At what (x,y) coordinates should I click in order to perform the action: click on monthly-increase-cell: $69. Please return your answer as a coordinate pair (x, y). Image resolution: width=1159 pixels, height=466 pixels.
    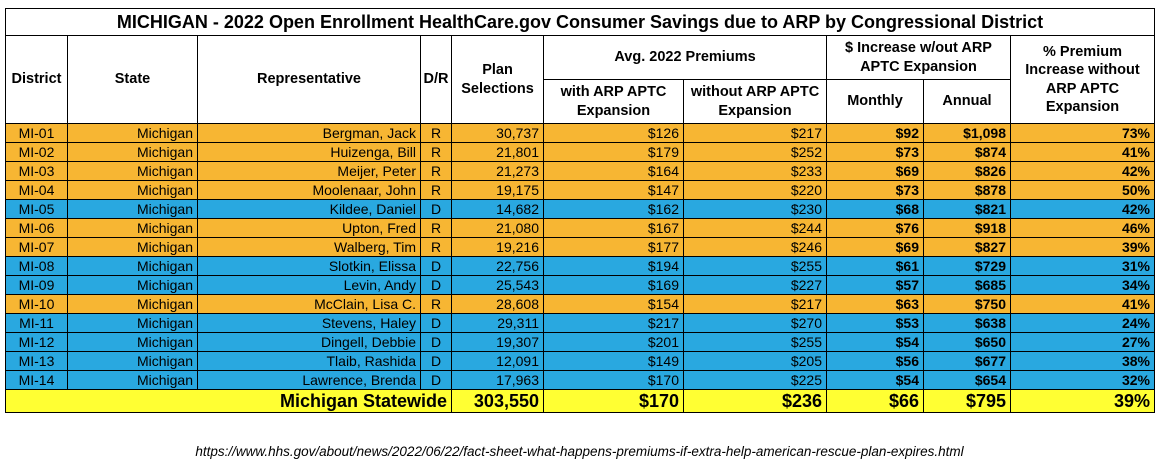
    Looking at the image, I should click on (875, 247).